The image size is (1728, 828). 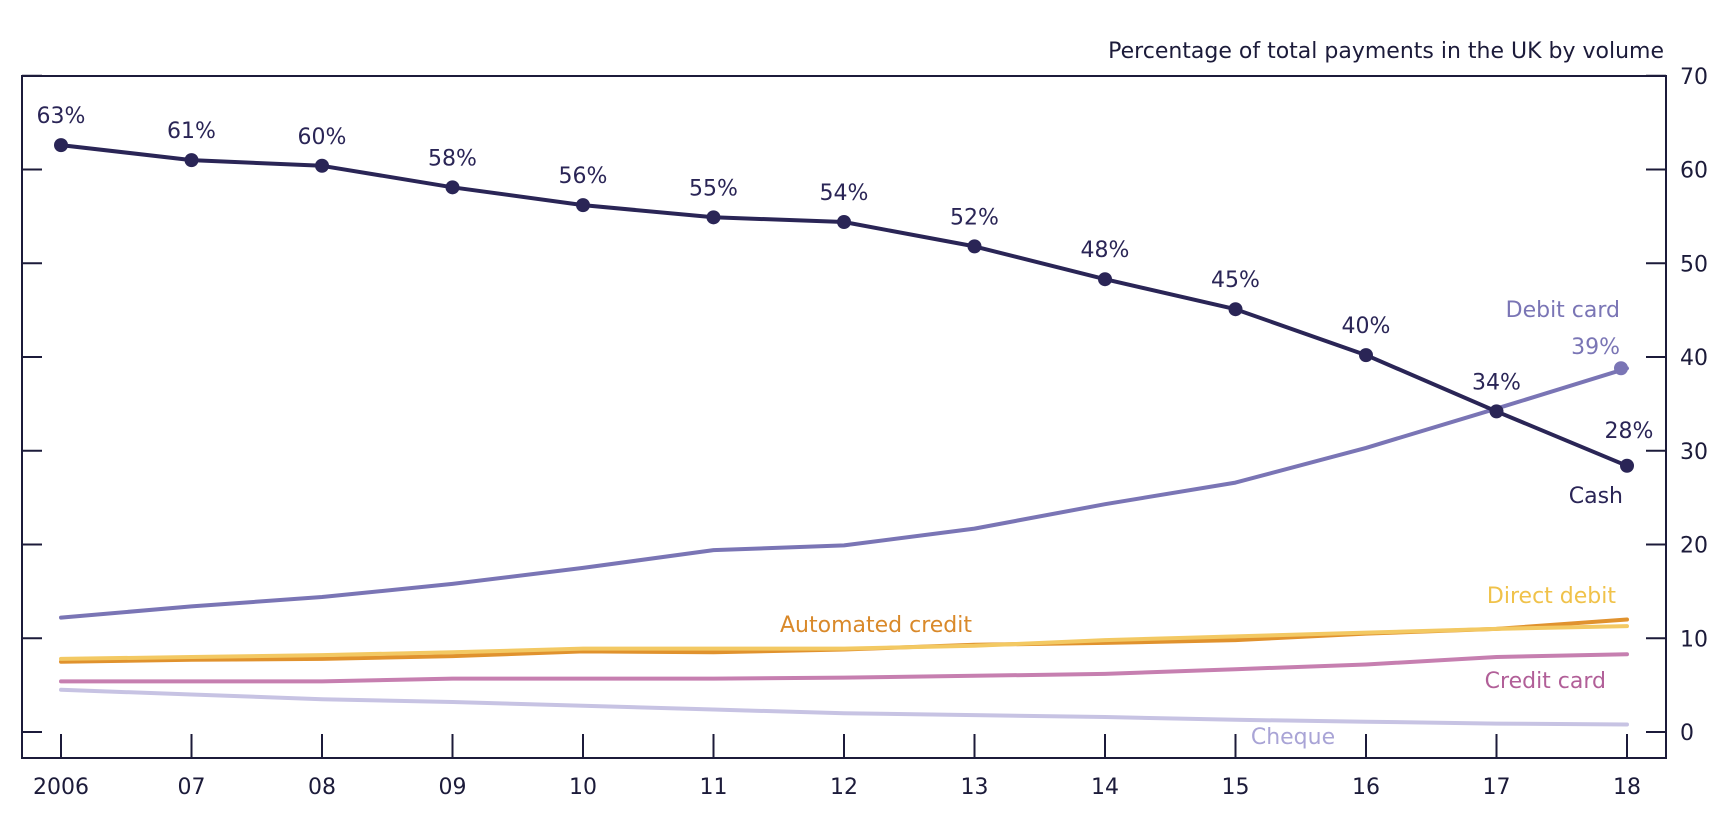 I want to click on y-tick-label-0: 0, so click(x=1687, y=733).